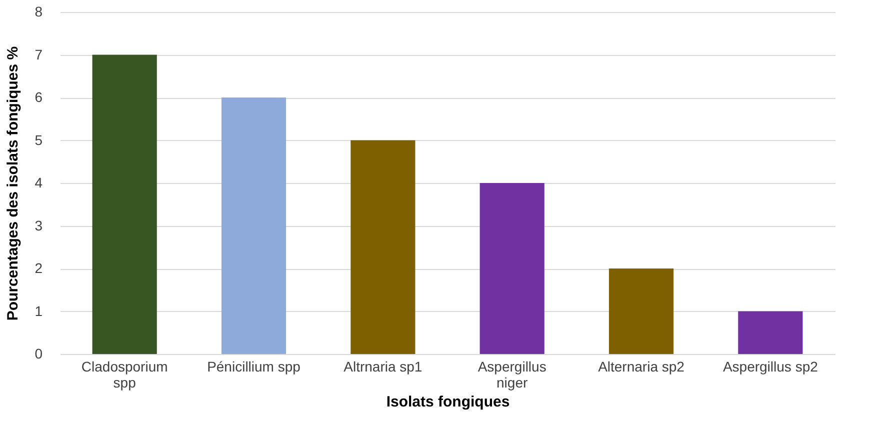 Image resolution: width=881 pixels, height=446 pixels. Describe the element at coordinates (38, 225) in the screenshot. I see `y-tick-label: 3` at that location.